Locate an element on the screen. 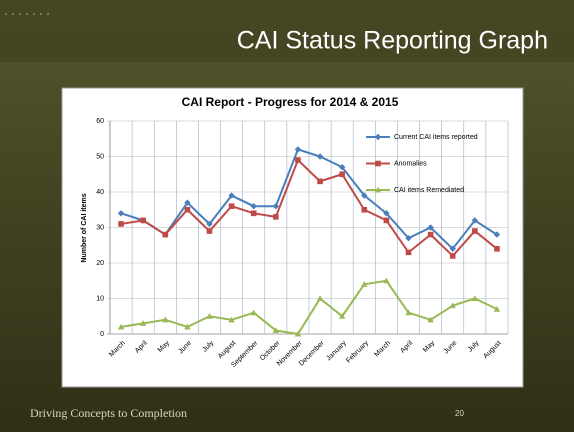 This screenshot has width=574, height=432. page-number: 20 is located at coordinates (459, 413).